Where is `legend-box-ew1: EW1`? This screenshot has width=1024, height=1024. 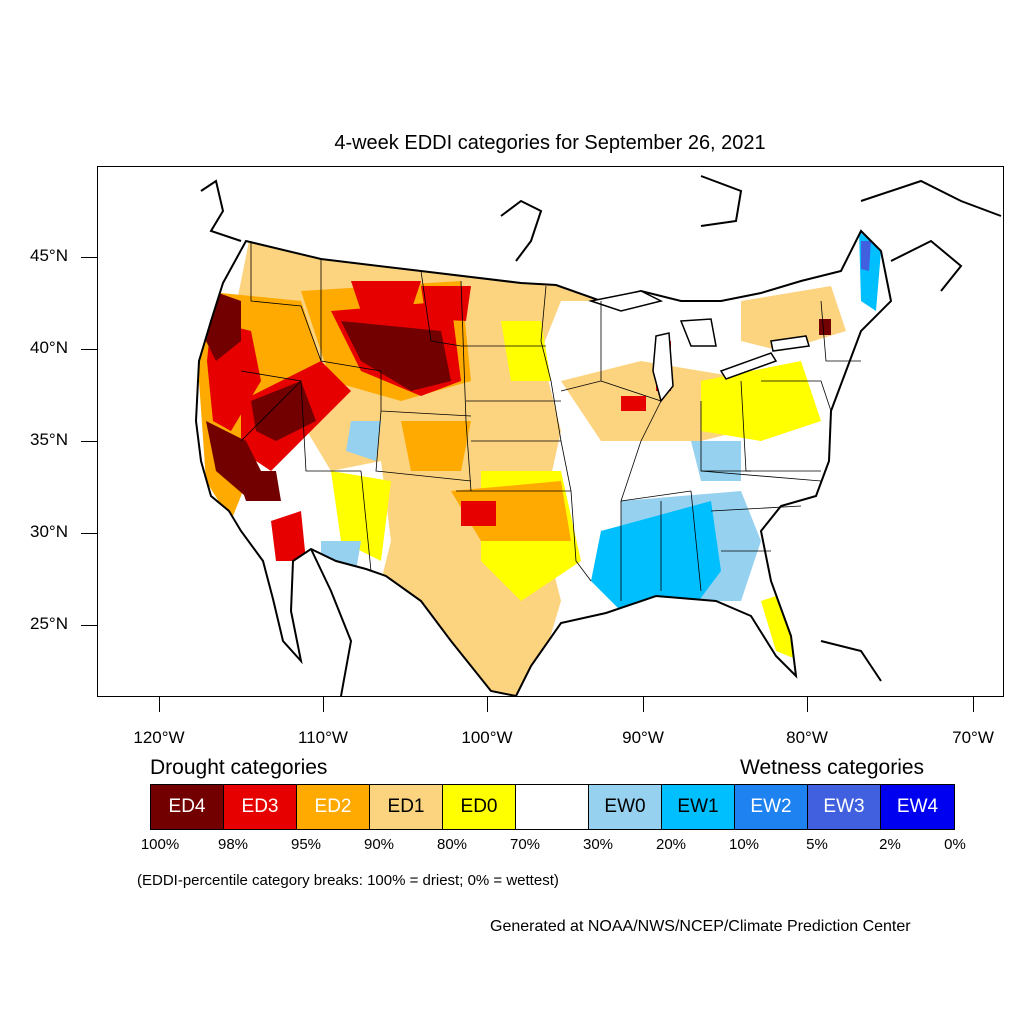 legend-box-ew1: EW1 is located at coordinates (698, 807).